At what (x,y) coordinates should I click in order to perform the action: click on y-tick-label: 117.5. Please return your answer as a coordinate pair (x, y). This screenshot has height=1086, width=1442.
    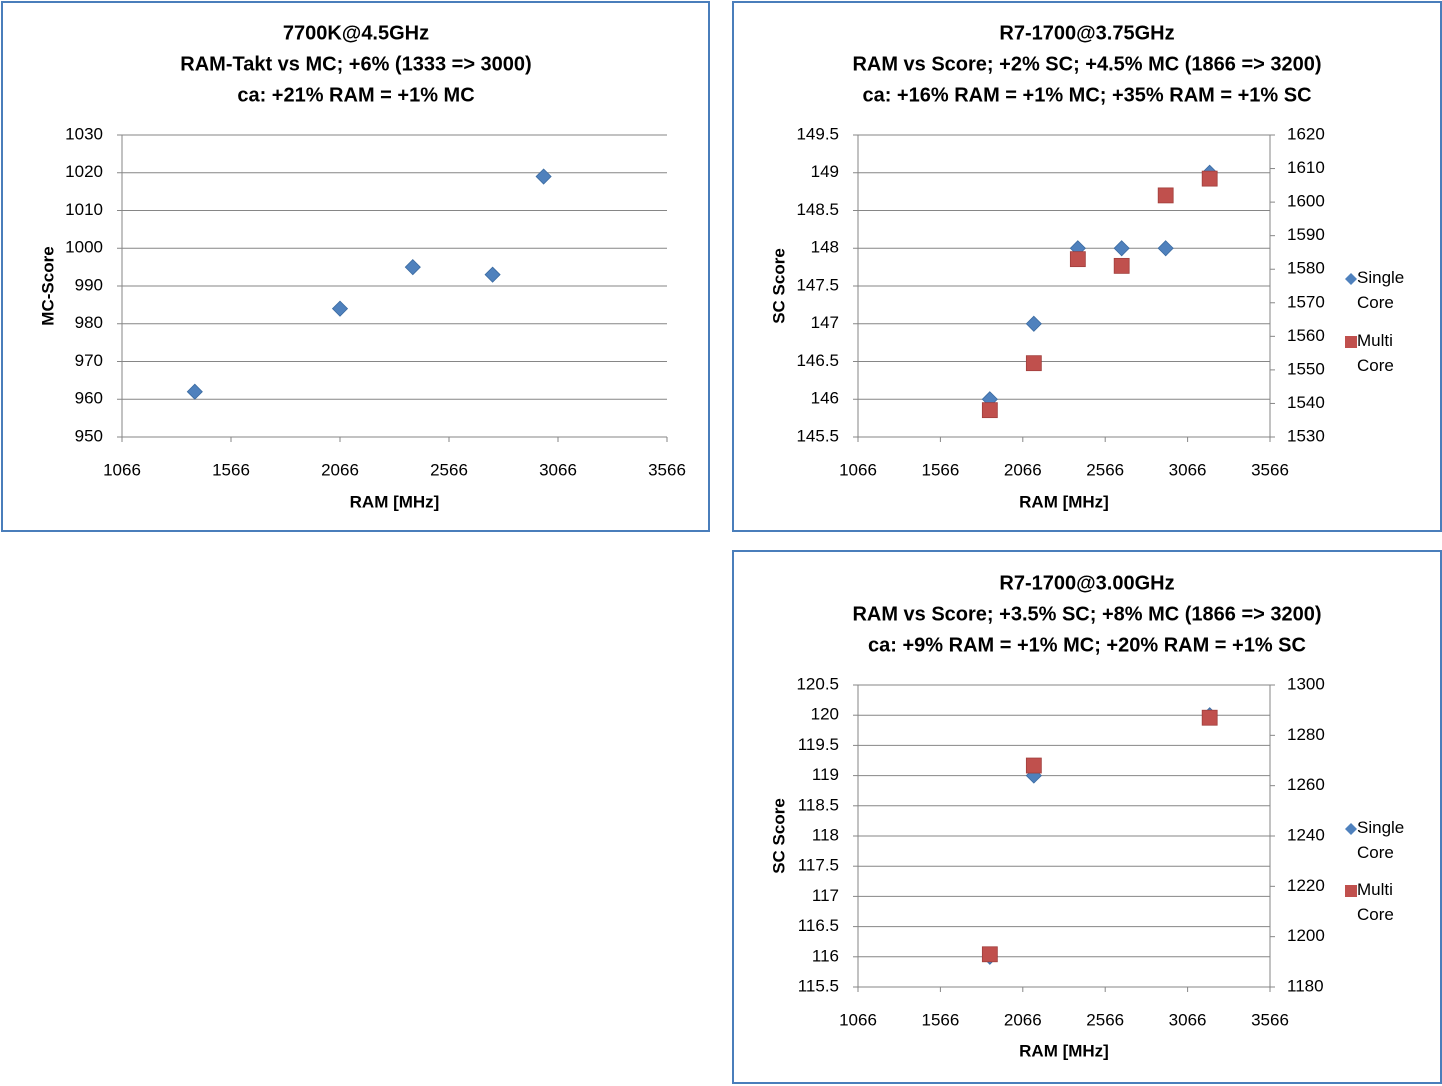
    Looking at the image, I should click on (818, 865).